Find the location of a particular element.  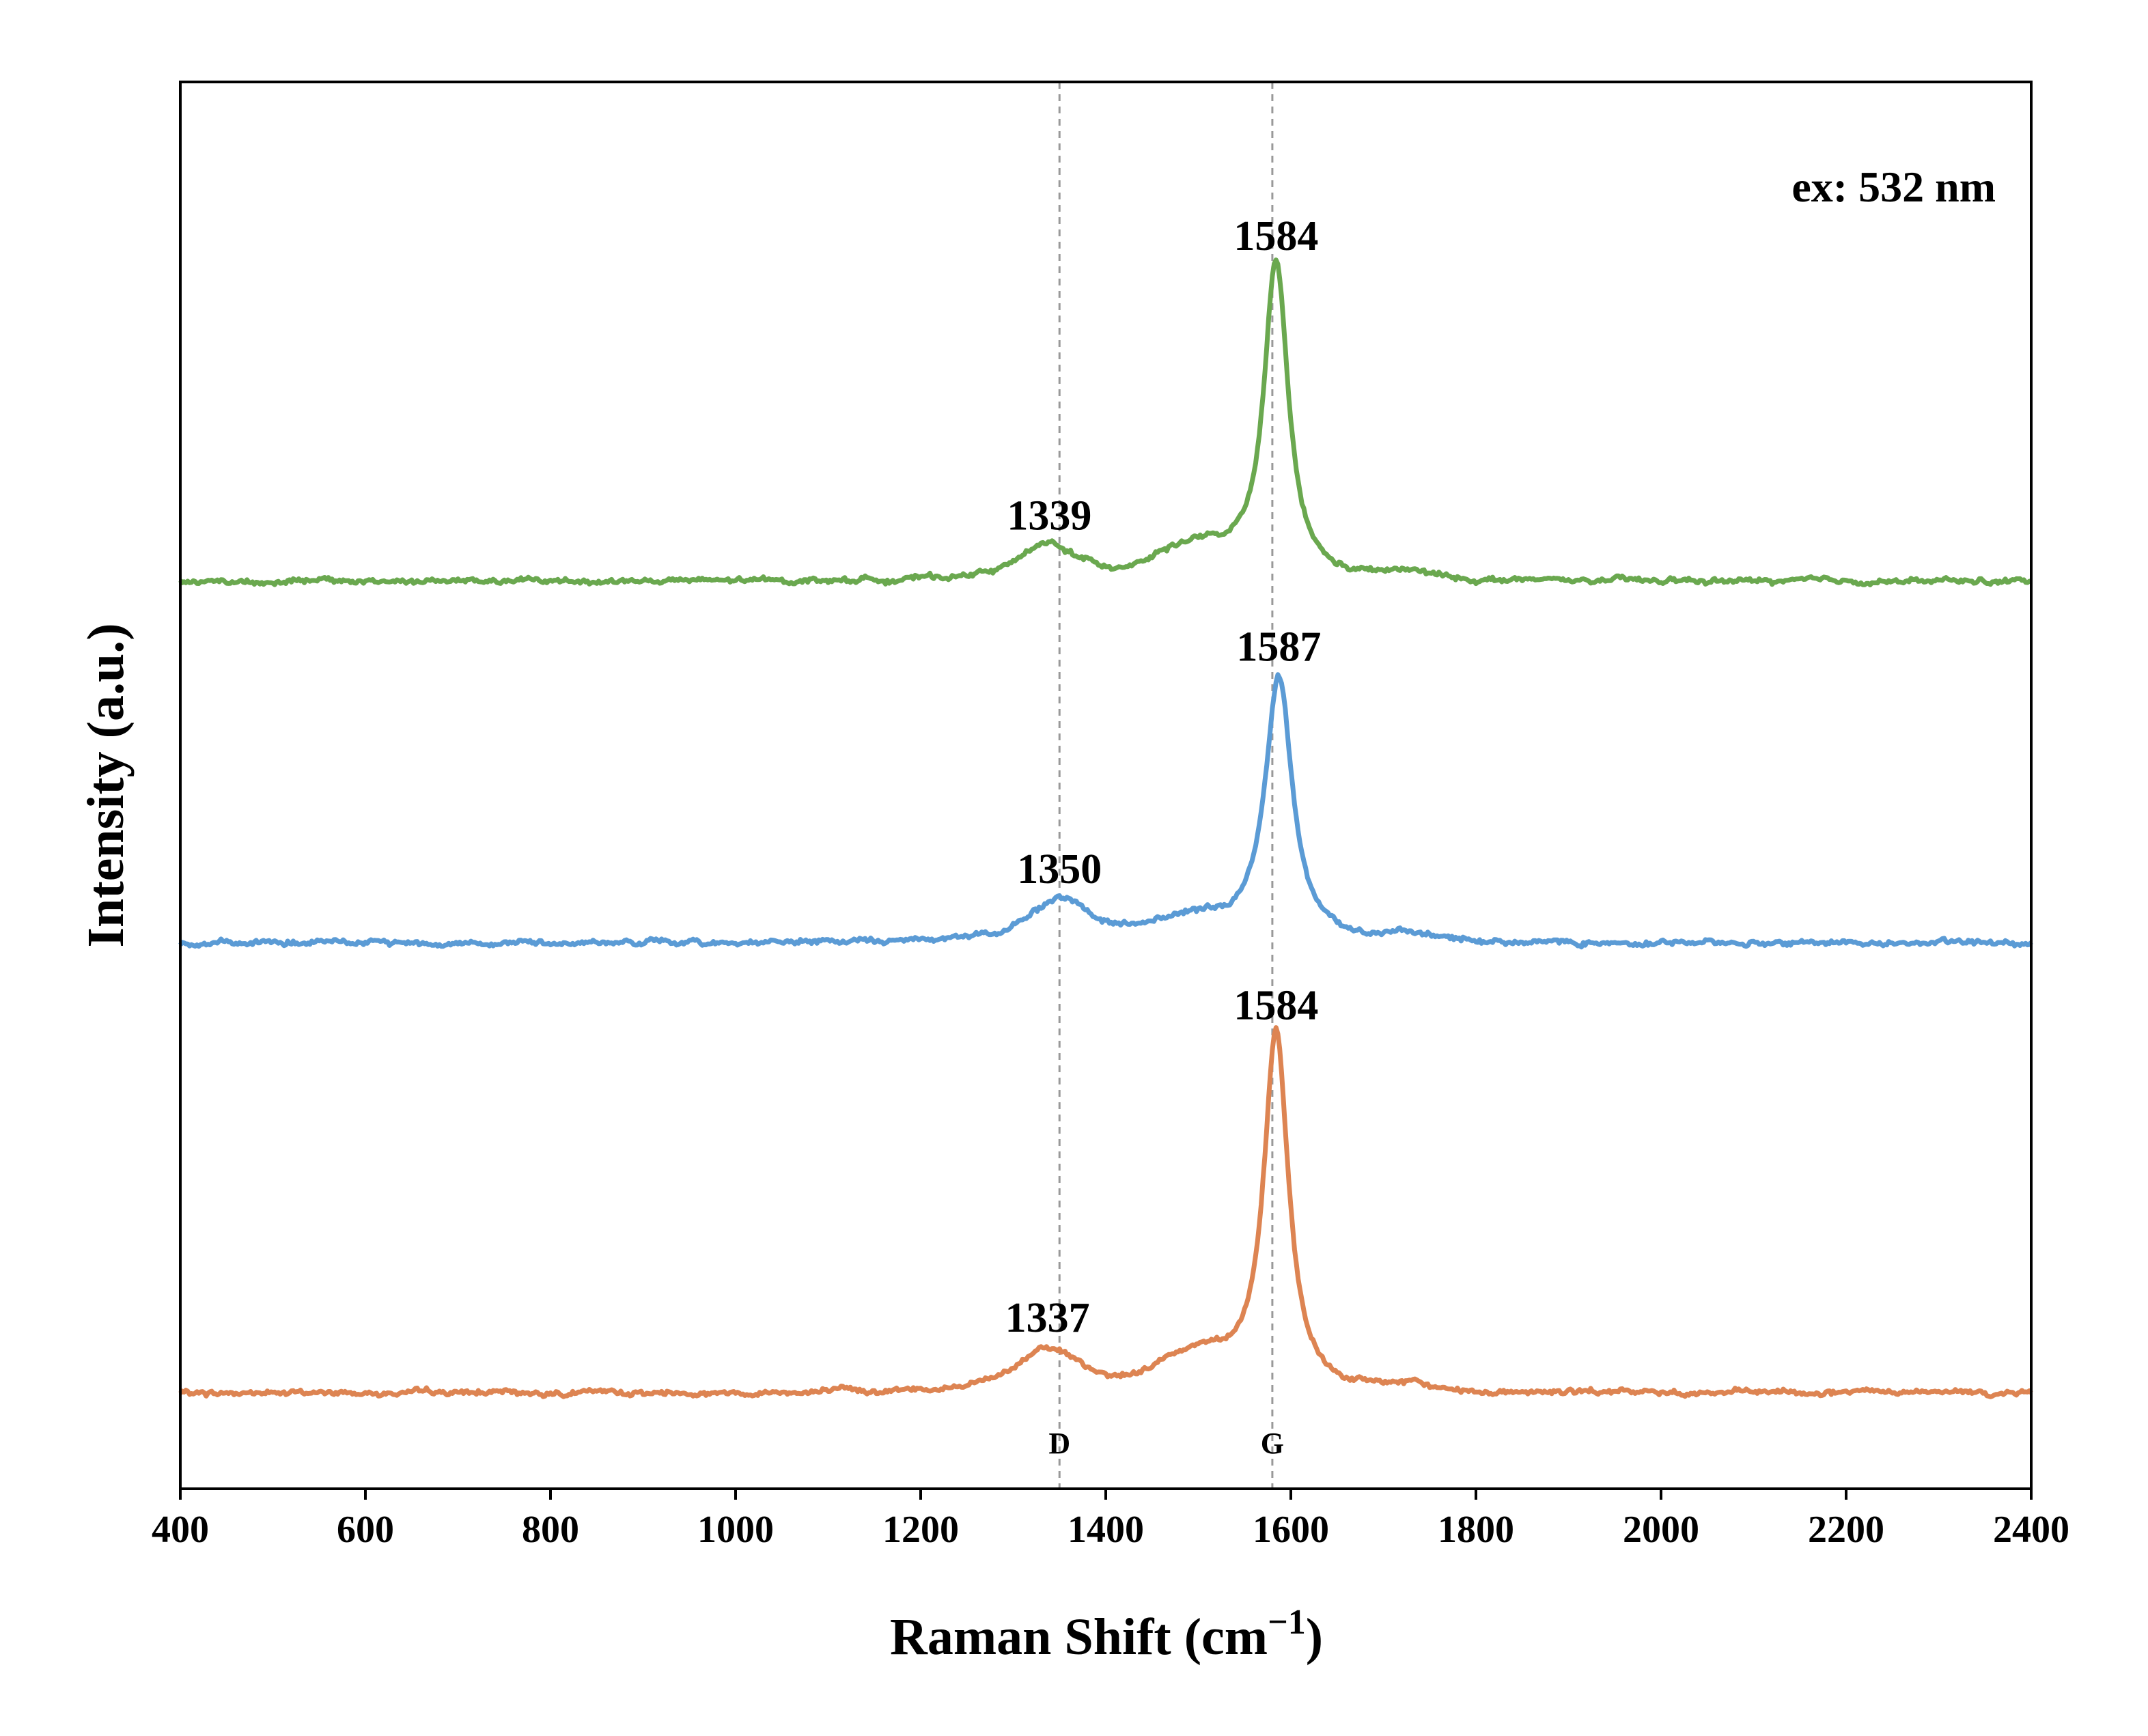

peak-label: 1339 is located at coordinates (1049, 516).